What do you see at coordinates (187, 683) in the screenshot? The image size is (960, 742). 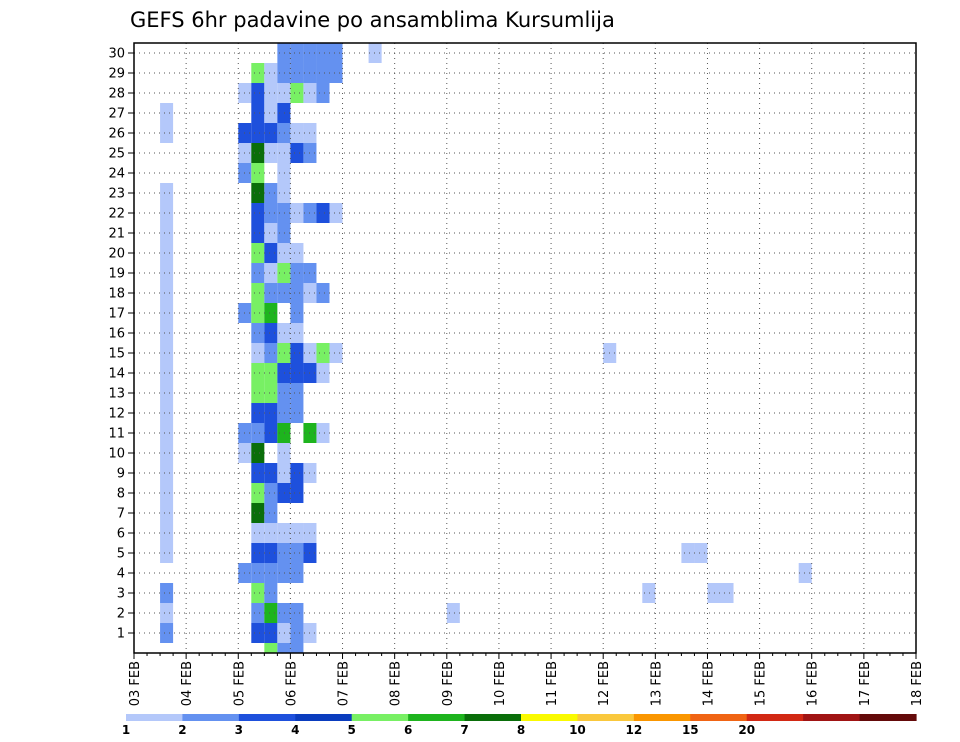 I see `x-tick-label: 04 FEB` at bounding box center [187, 683].